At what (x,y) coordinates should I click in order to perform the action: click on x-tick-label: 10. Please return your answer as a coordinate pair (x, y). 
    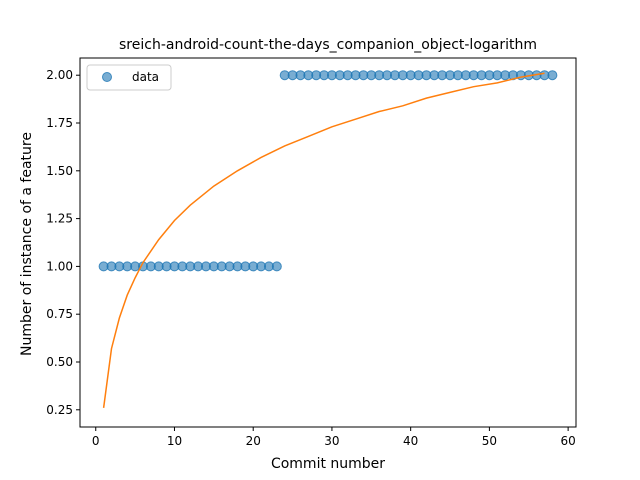
    Looking at the image, I should click on (174, 441).